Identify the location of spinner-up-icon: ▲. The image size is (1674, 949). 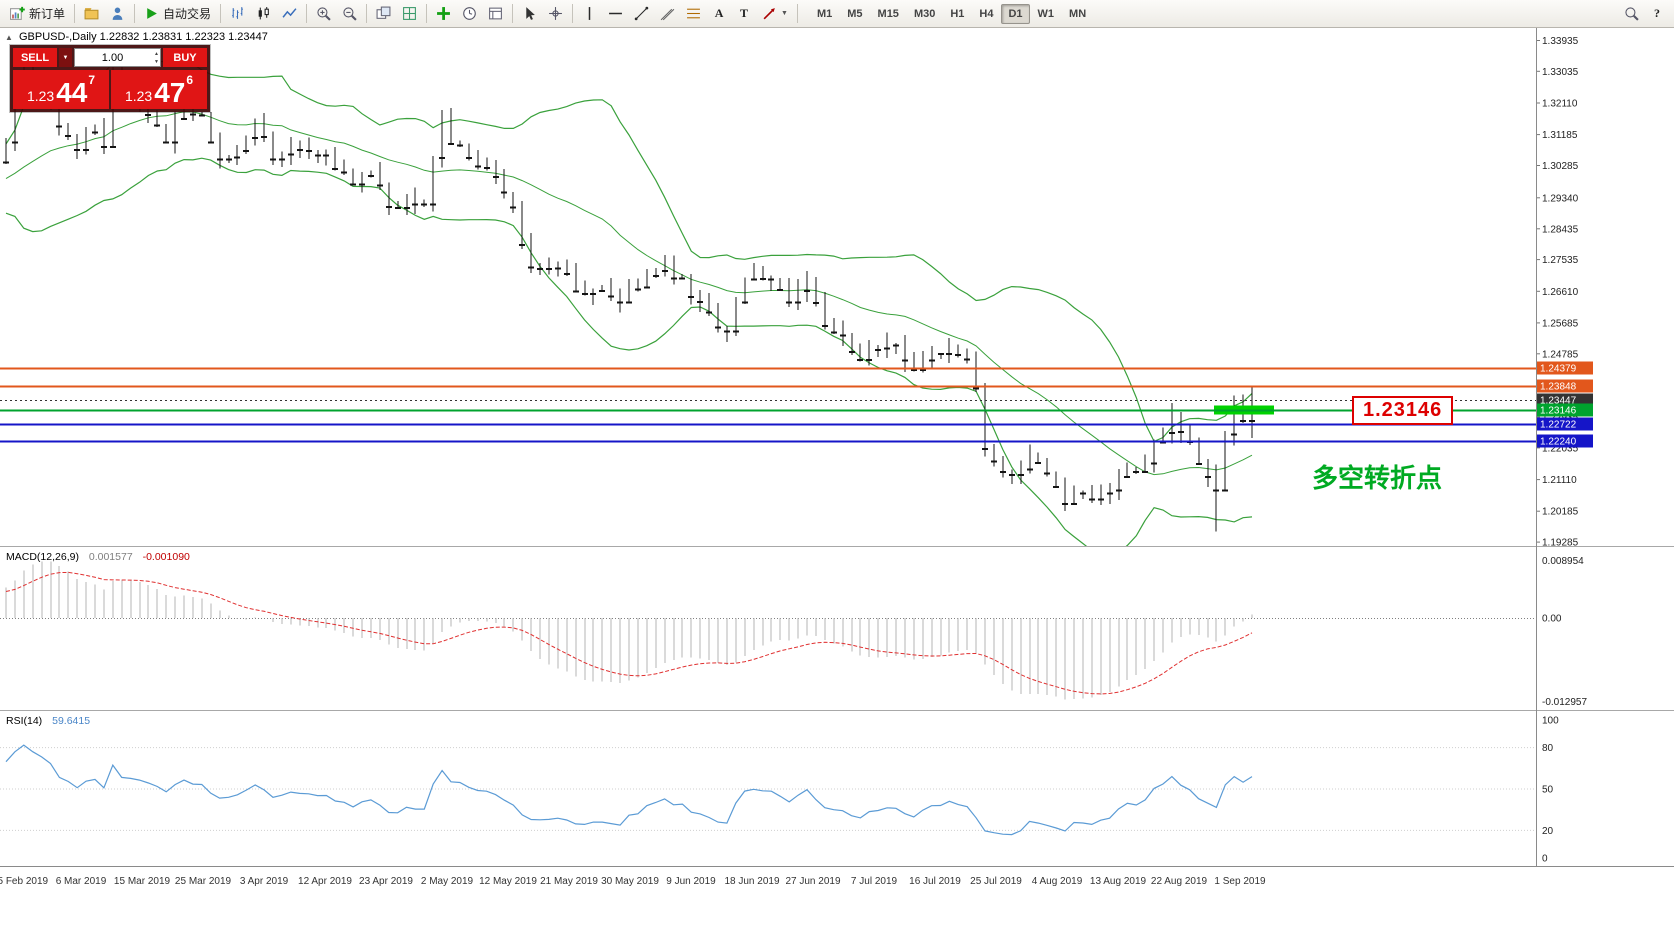
(156, 53).